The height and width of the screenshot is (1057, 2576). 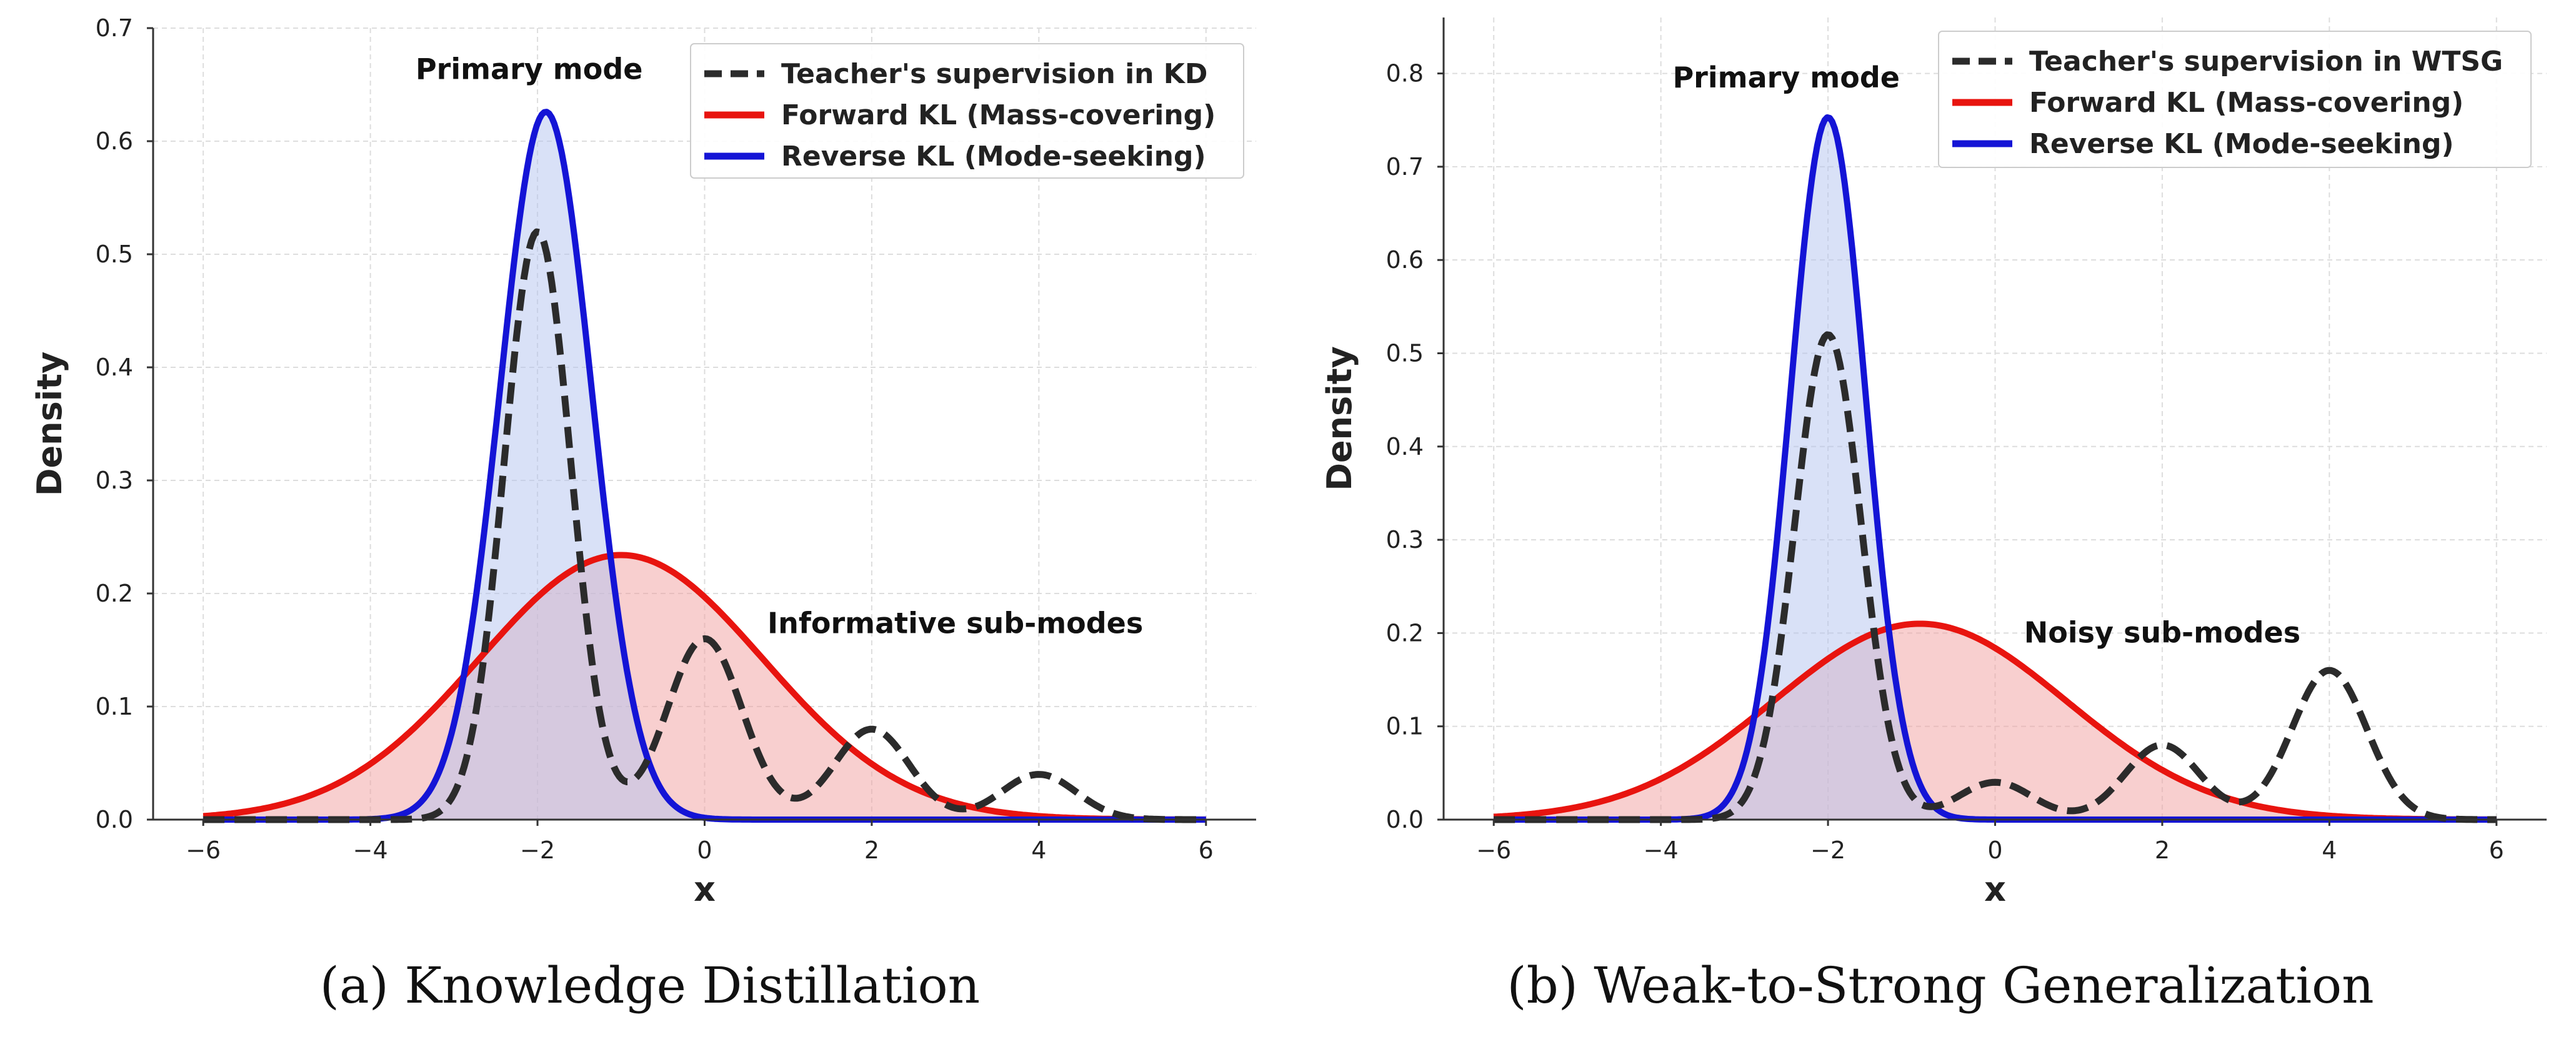 I want to click on annotation-text: Informative sub-modes, so click(x=955, y=623).